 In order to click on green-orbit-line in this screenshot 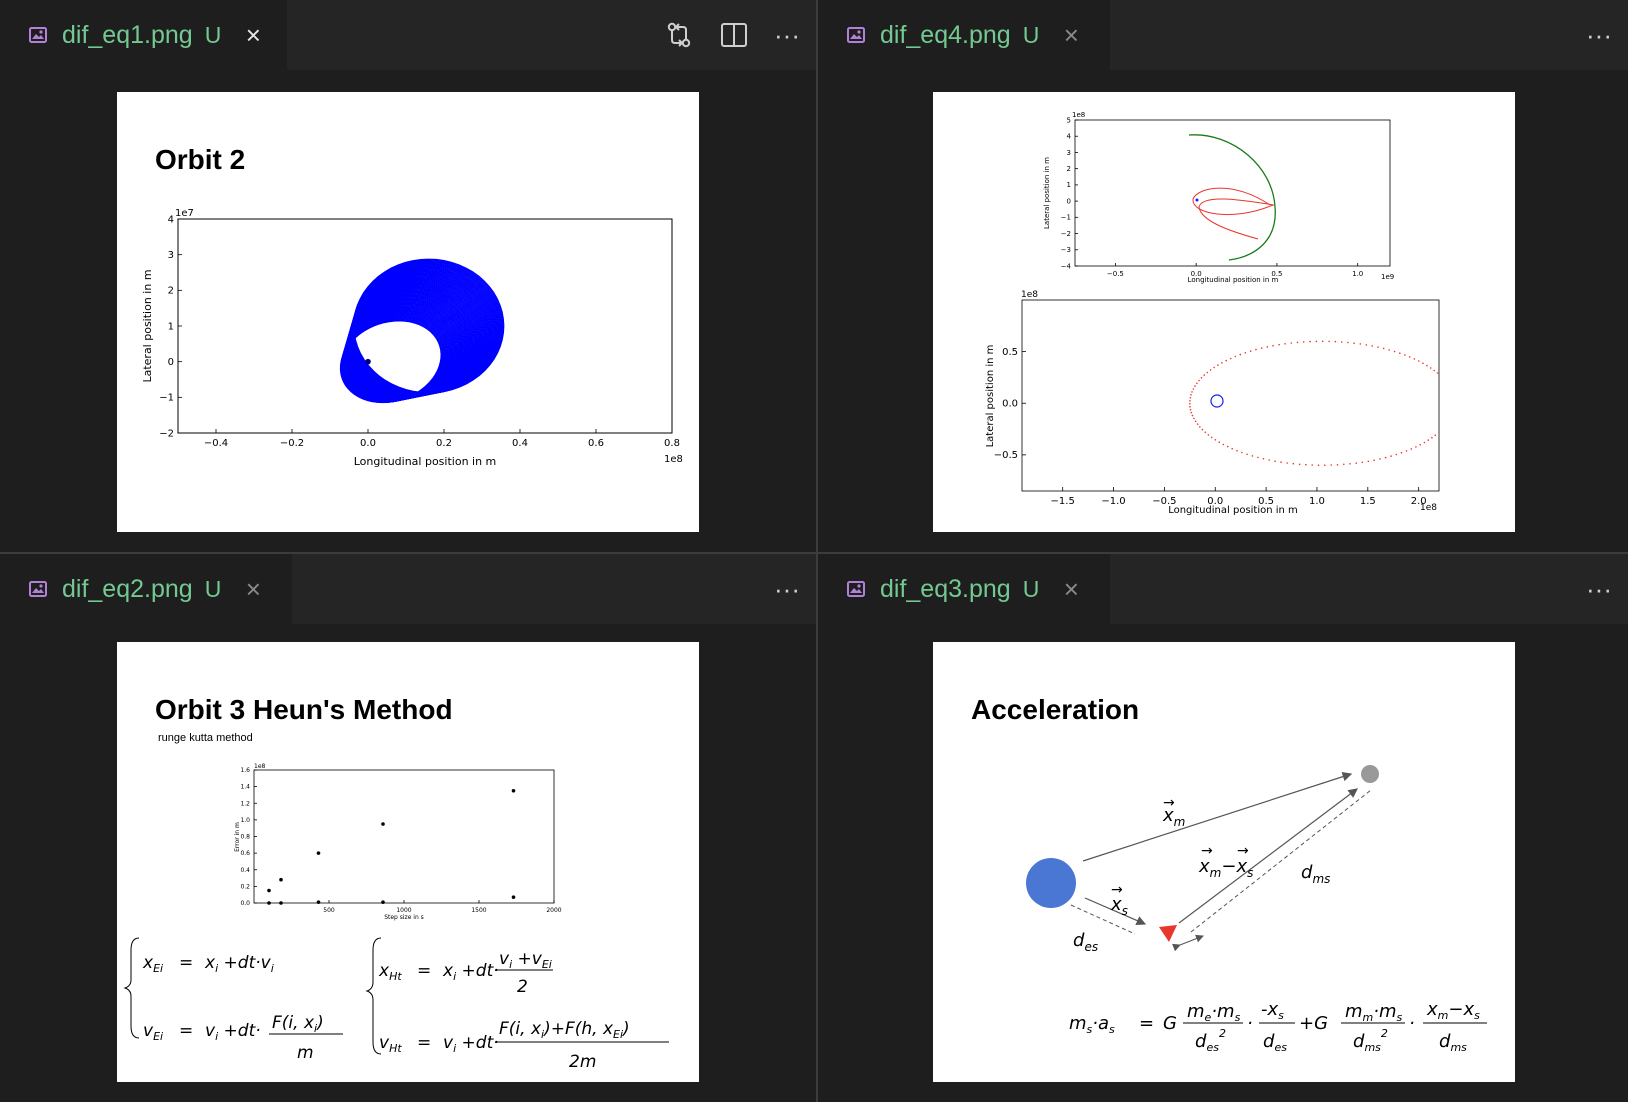, I will do `click(1232, 197)`.